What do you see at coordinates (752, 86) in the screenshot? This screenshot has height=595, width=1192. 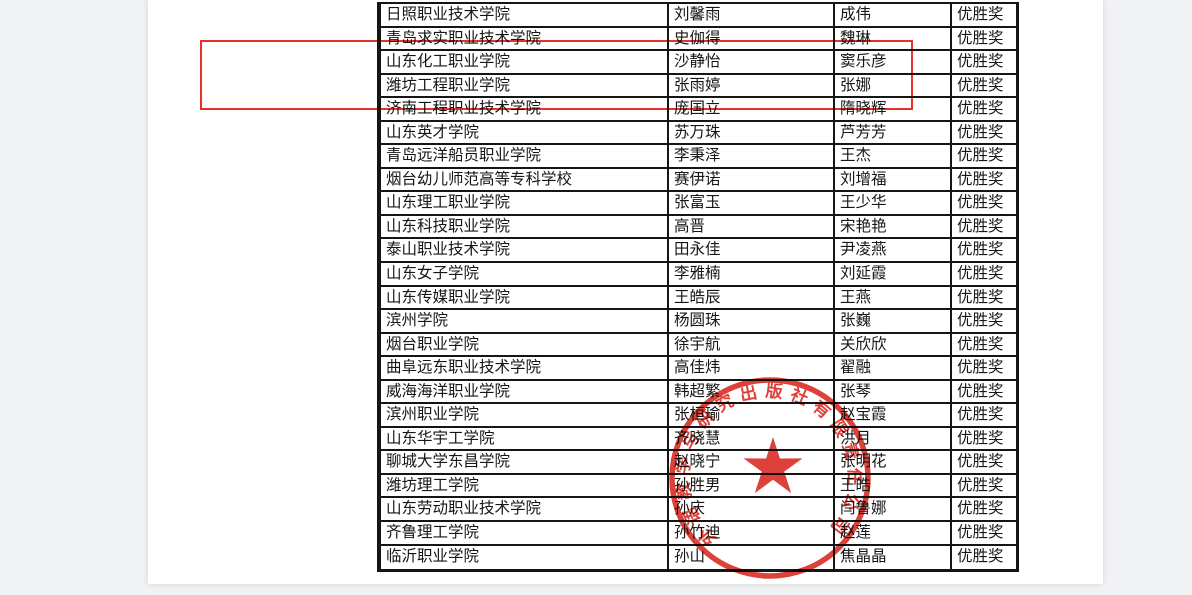 I see `participant-cell: 张雨婷` at bounding box center [752, 86].